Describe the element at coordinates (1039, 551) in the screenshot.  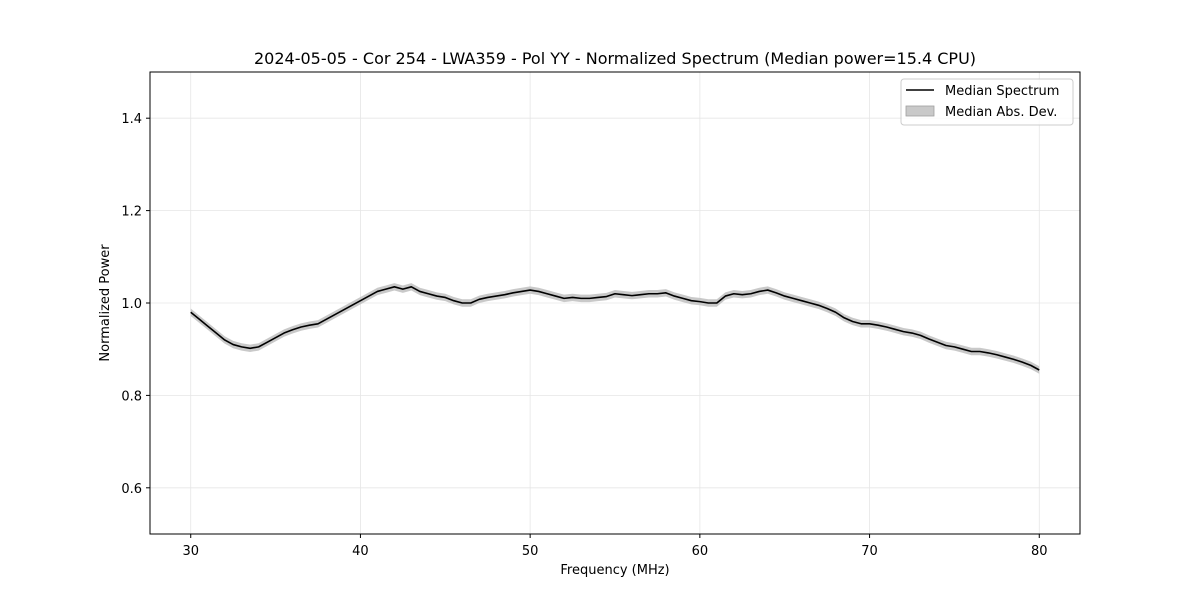
I see `x-tick-label: 80` at that location.